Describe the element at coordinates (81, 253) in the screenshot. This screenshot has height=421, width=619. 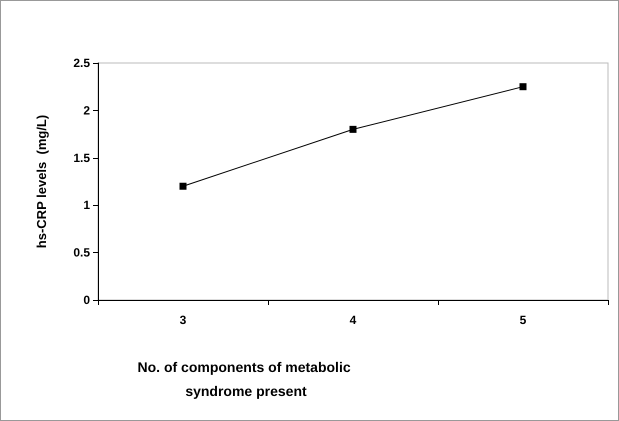
I see `y-tick-label: 0.5` at that location.